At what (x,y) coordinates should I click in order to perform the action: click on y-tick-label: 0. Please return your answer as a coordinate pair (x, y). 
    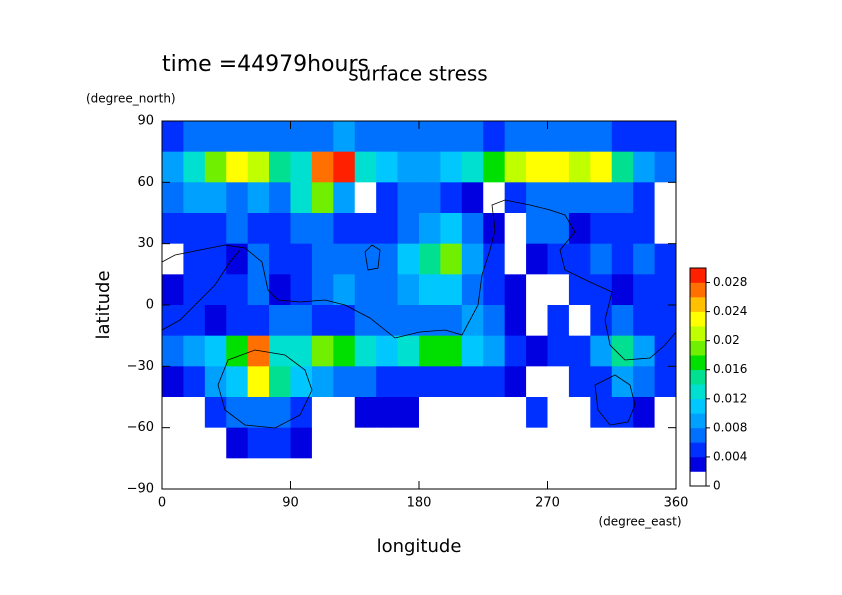
    Looking at the image, I should click on (150, 305).